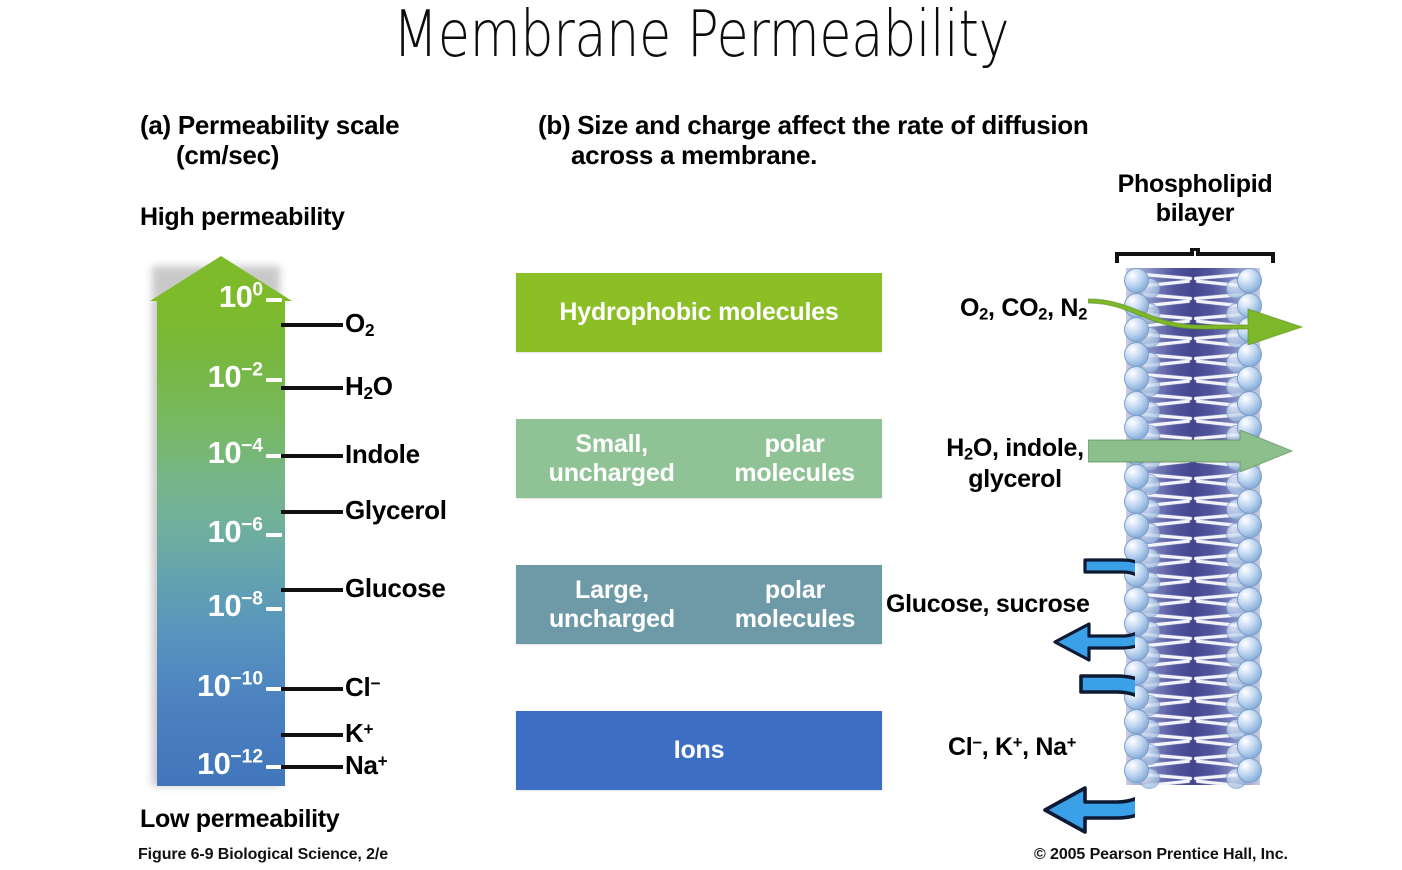  I want to click on molecule-label: O2, so click(360, 324).